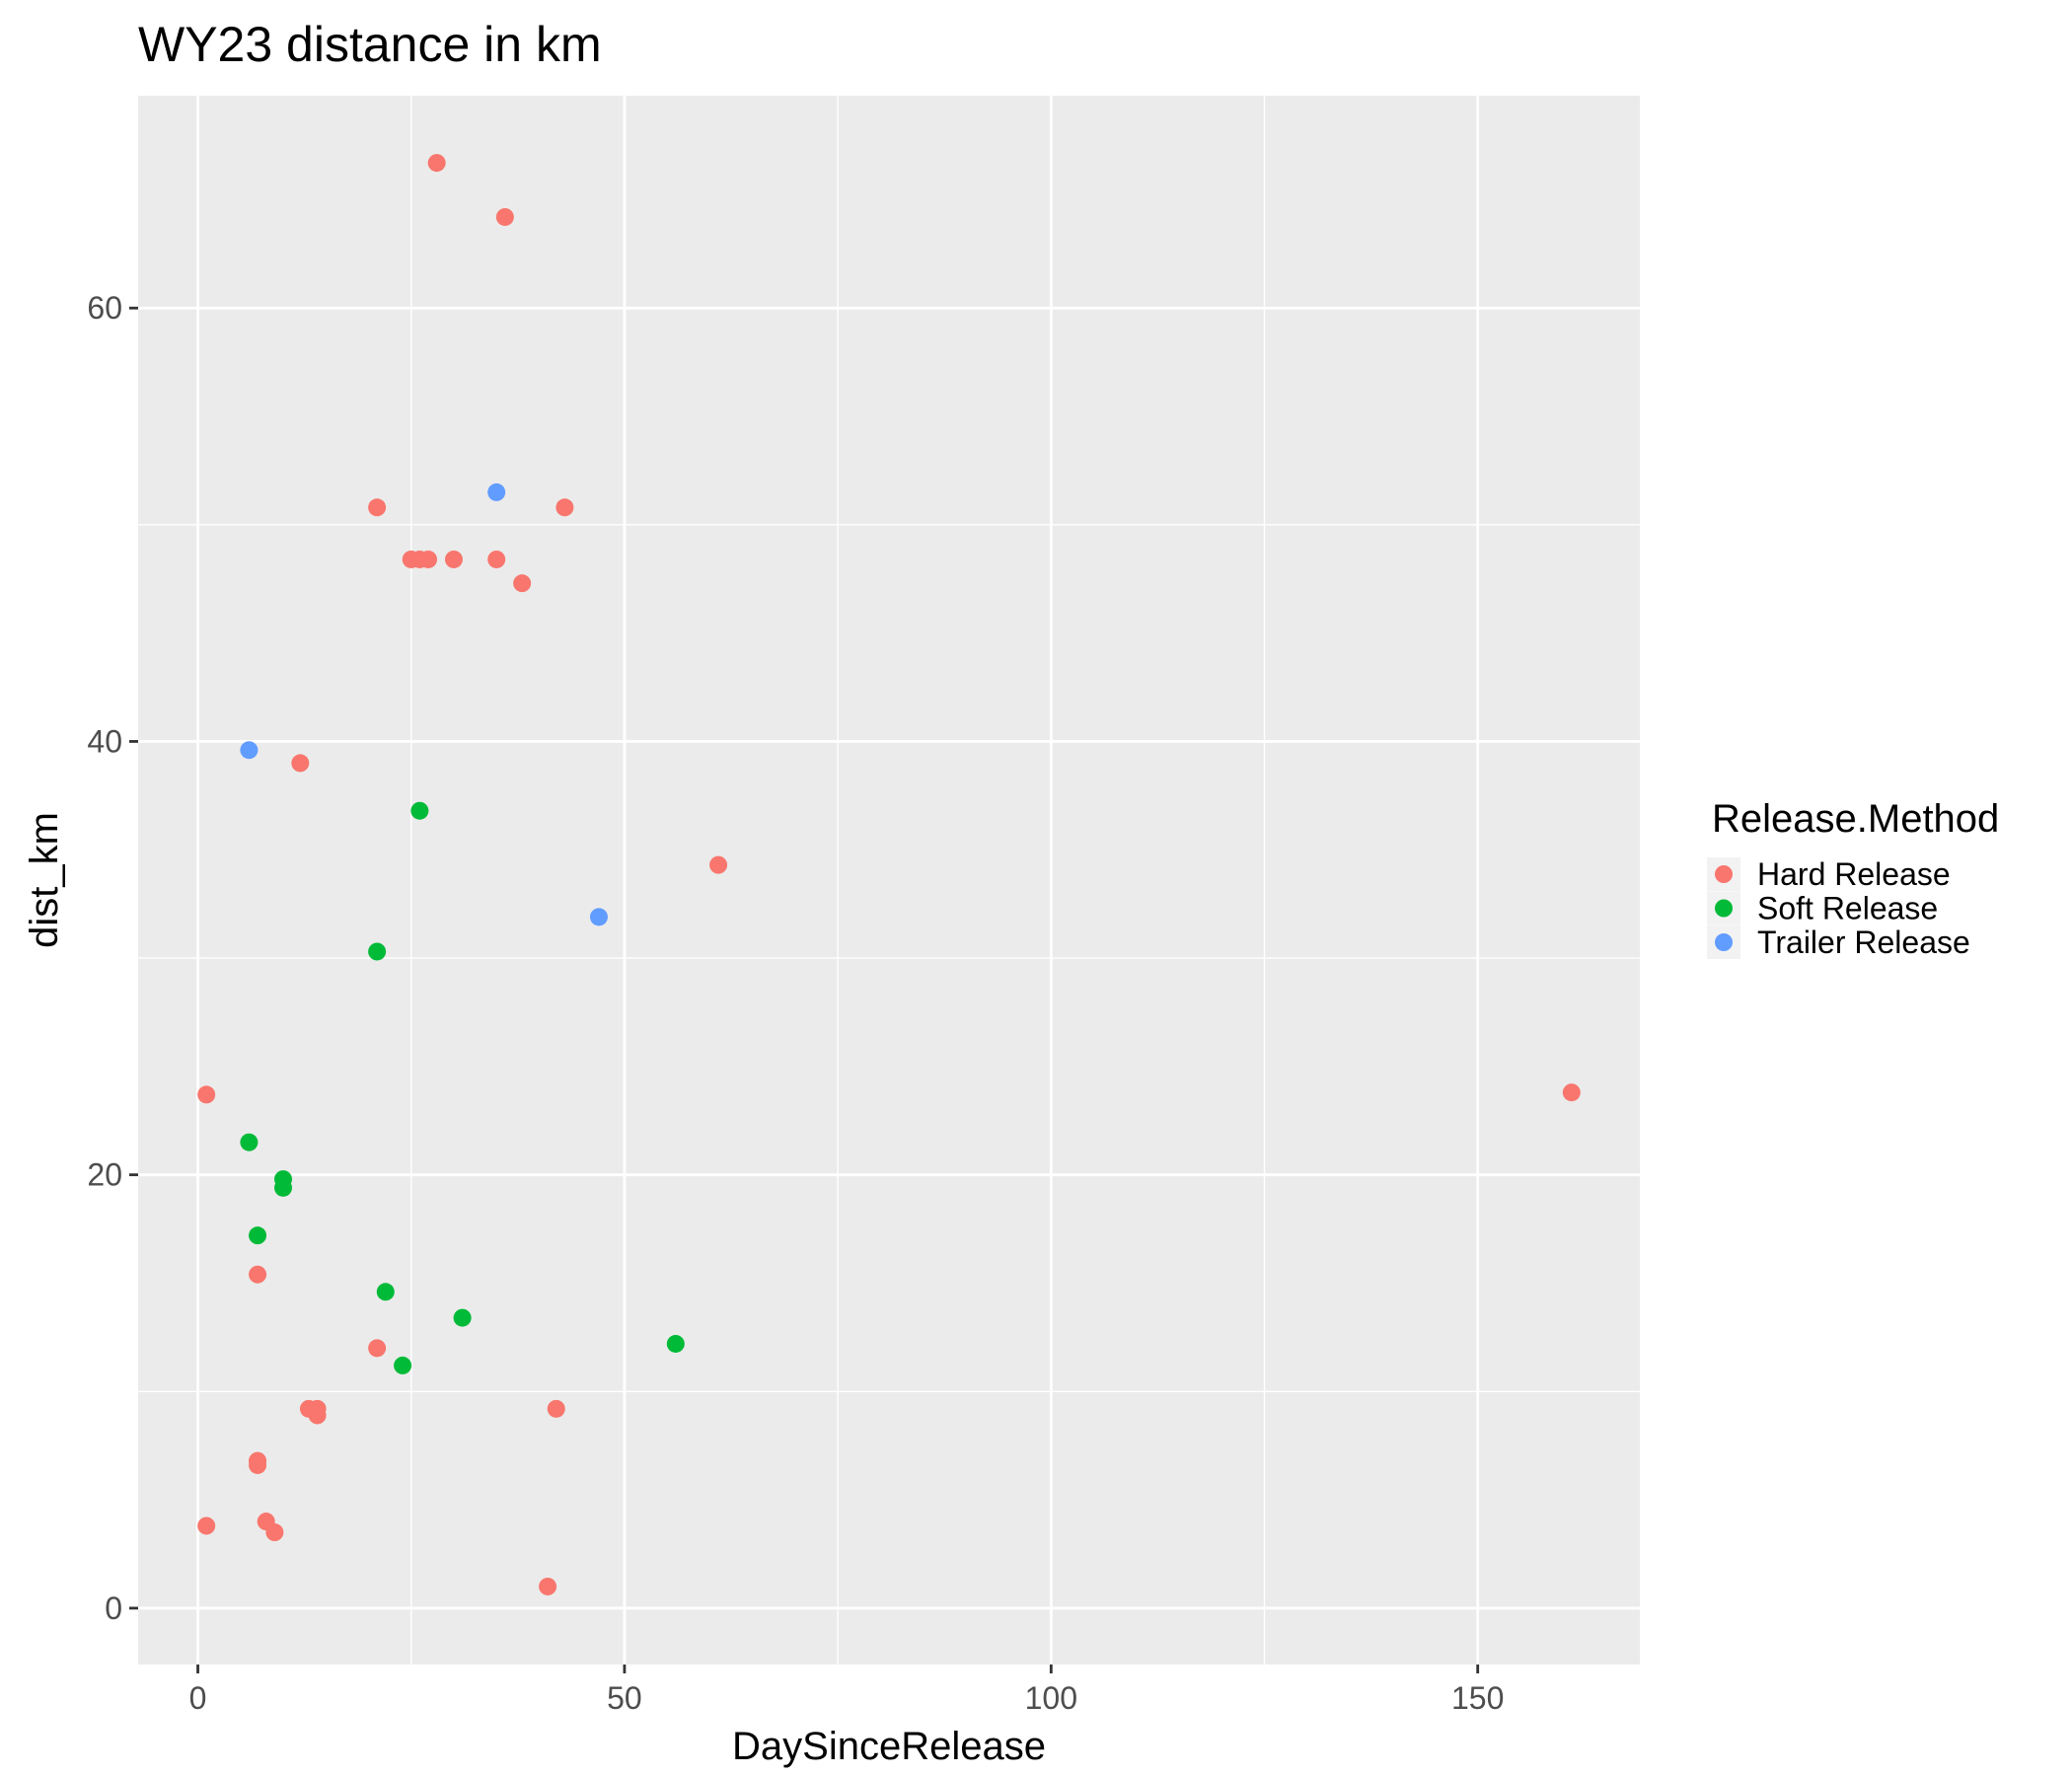 Image resolution: width=2072 pixels, height=1776 pixels. Describe the element at coordinates (370, 45) in the screenshot. I see `chart-title: WY23 distance in km` at that location.